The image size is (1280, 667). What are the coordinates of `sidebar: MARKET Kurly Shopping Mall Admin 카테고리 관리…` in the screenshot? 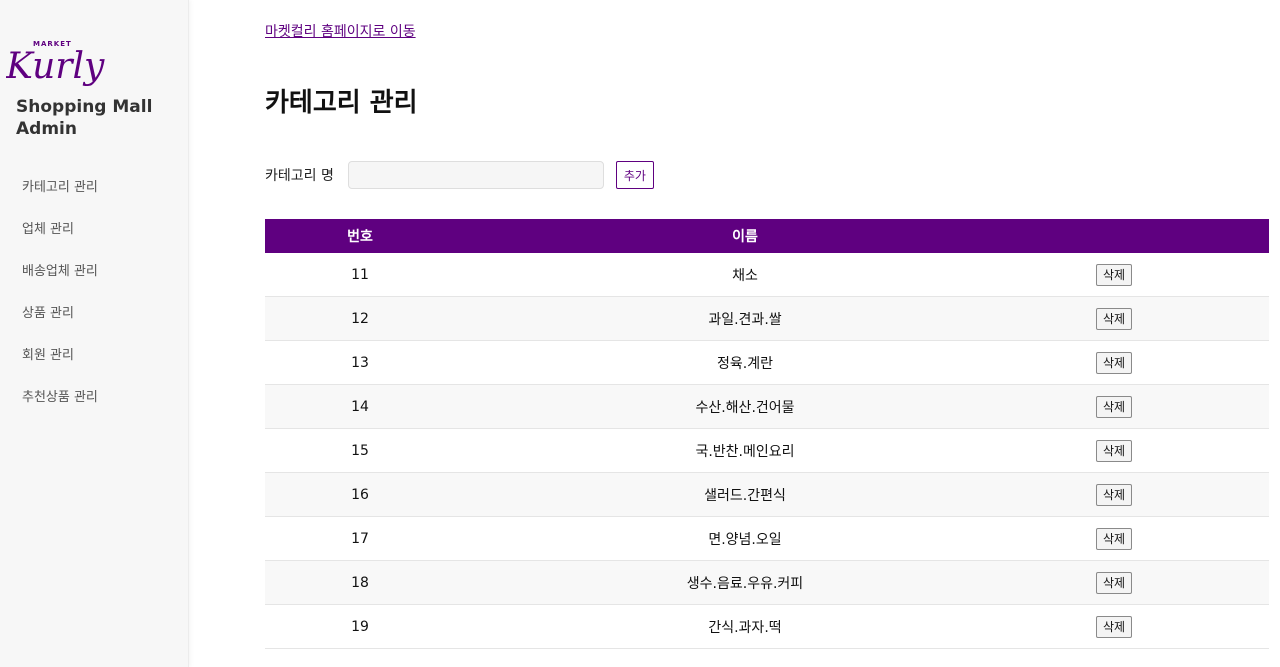 It's located at (94, 333).